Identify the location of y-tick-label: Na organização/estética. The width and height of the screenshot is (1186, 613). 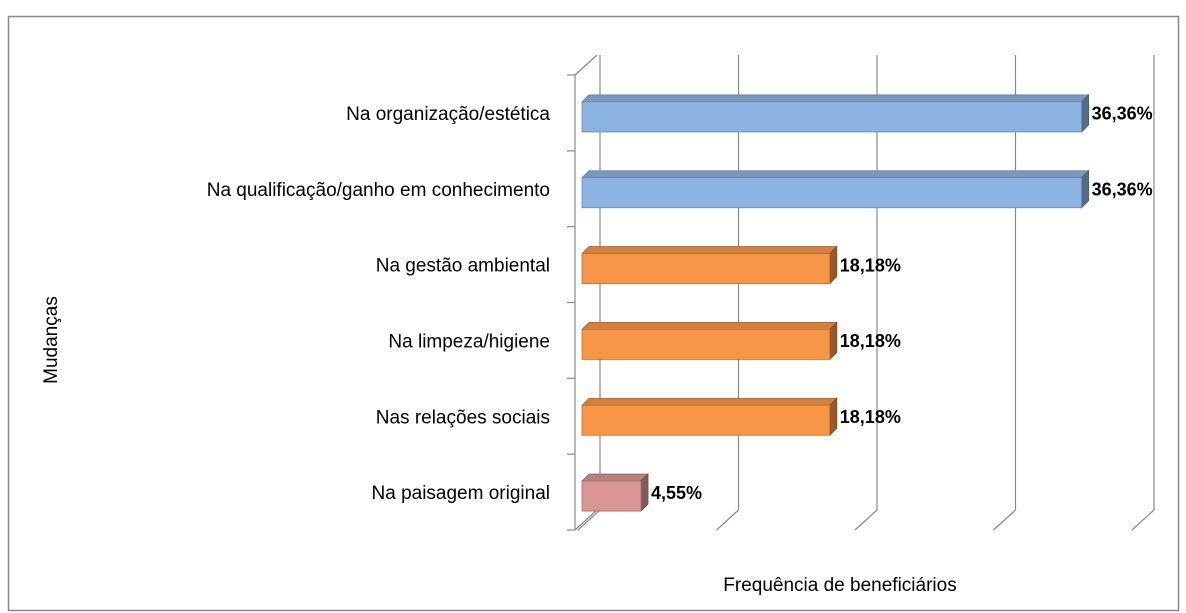
(448, 114).